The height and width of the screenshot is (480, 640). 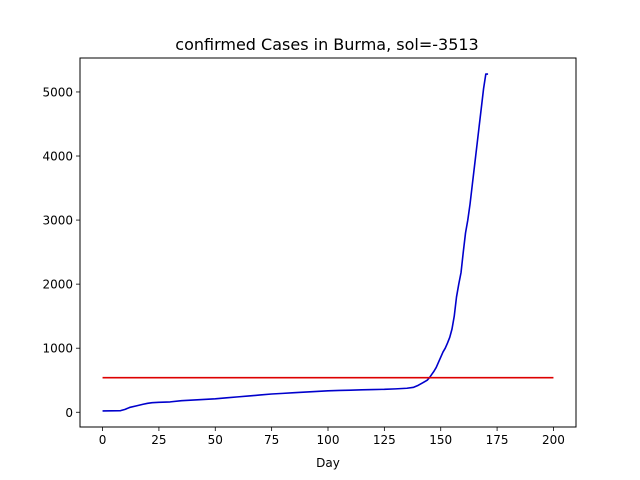 What do you see at coordinates (384, 440) in the screenshot?
I see `x-tick-label: 125` at bounding box center [384, 440].